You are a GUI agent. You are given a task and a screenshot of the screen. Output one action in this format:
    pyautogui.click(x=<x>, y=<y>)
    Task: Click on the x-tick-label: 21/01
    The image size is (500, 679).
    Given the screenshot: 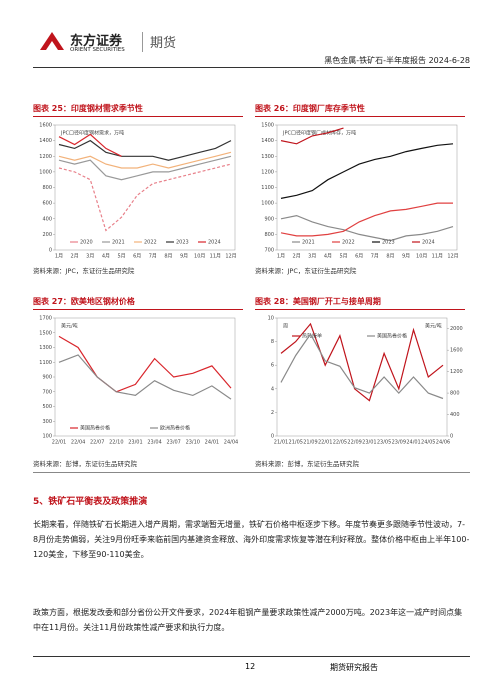 What is the action you would take?
    pyautogui.click(x=281, y=443)
    